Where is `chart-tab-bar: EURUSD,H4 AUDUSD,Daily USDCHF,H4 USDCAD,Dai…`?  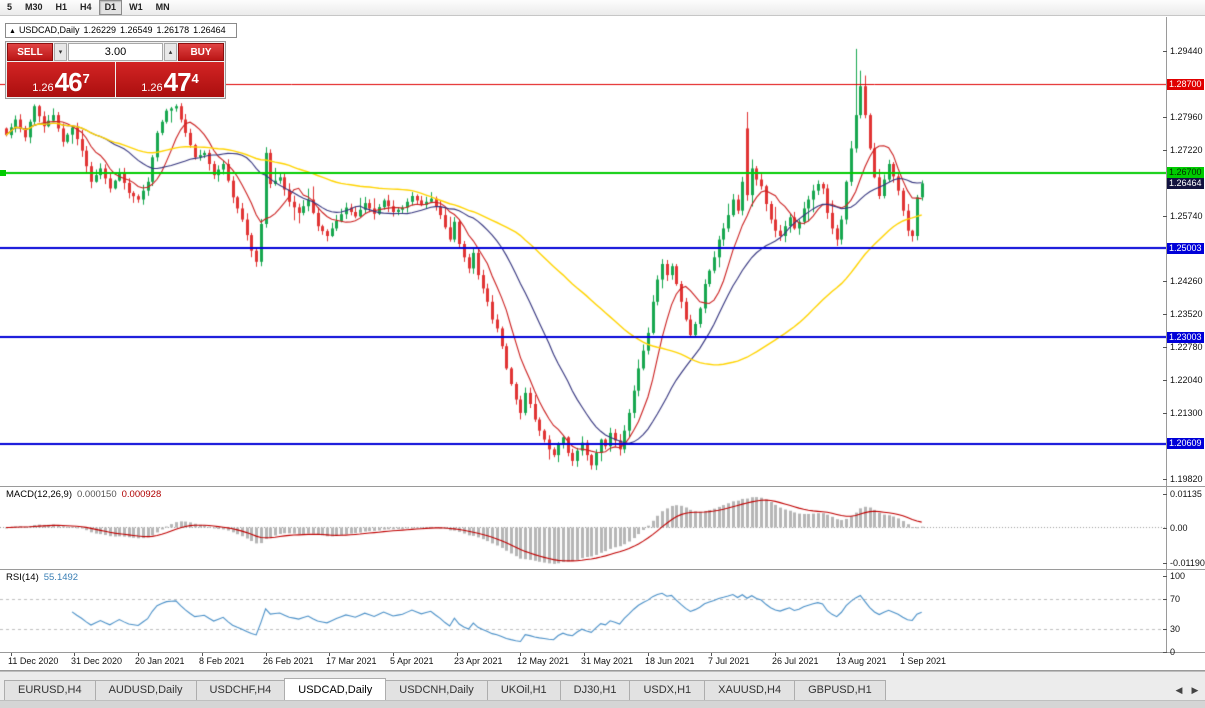 chart-tab-bar: EURUSD,H4 AUDUSD,Daily USDCHF,H4 USDCAD,Dai… is located at coordinates (602, 686).